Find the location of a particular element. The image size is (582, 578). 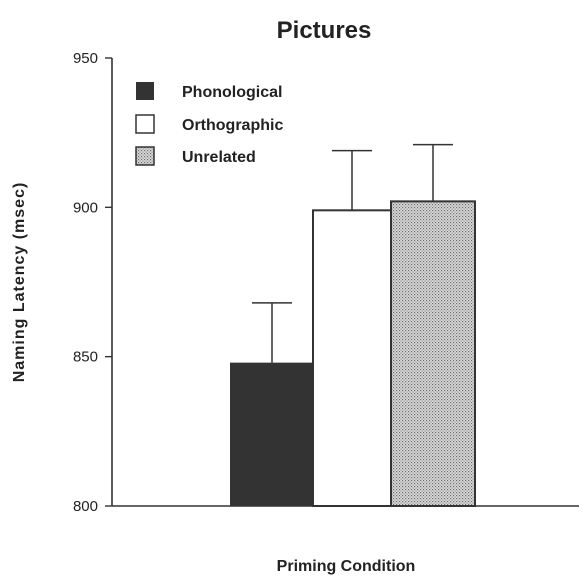

bar-unrelated is located at coordinates (433, 354).